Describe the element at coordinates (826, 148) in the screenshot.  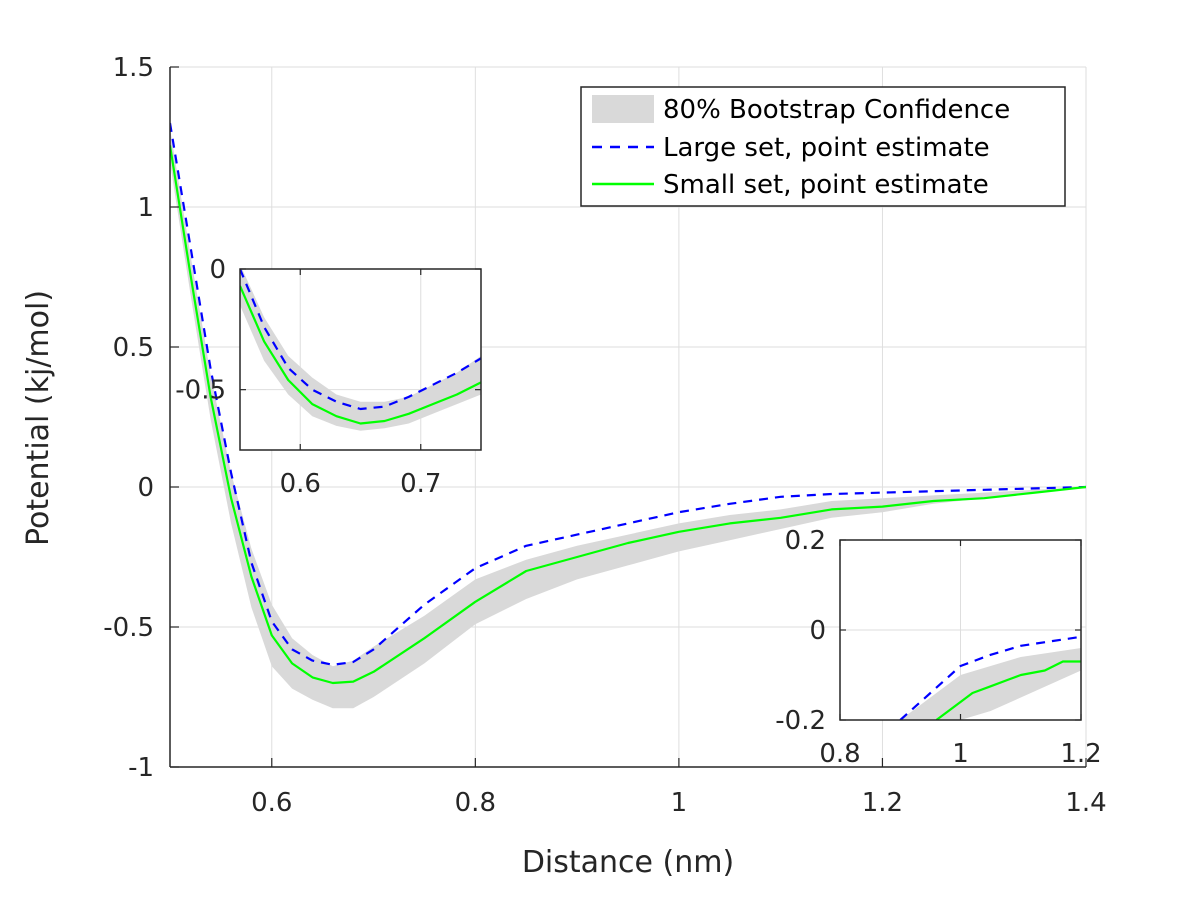
I see `legend-label-large: Large set, point estimate` at that location.